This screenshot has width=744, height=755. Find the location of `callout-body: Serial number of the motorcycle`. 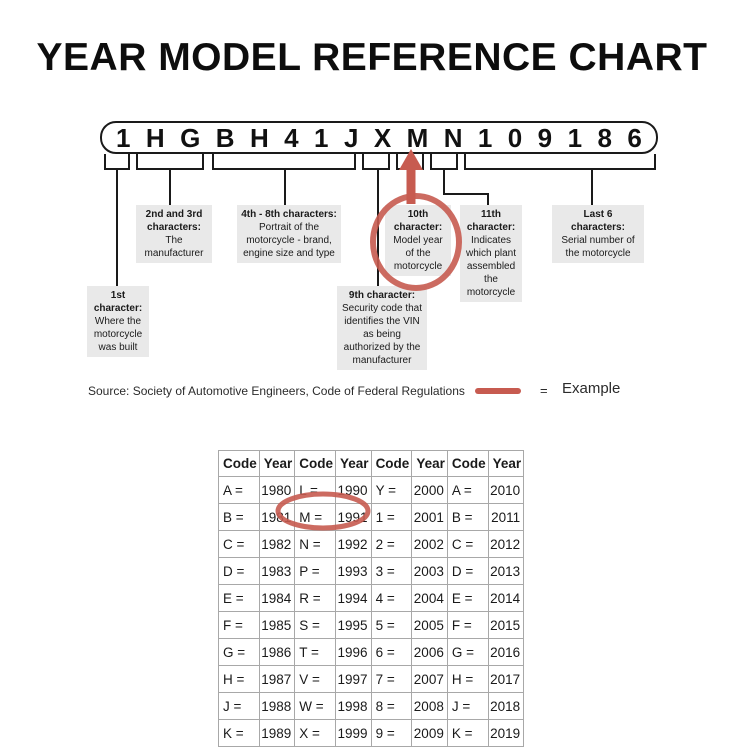

callout-body: Serial number of the motorcycle is located at coordinates (598, 247).